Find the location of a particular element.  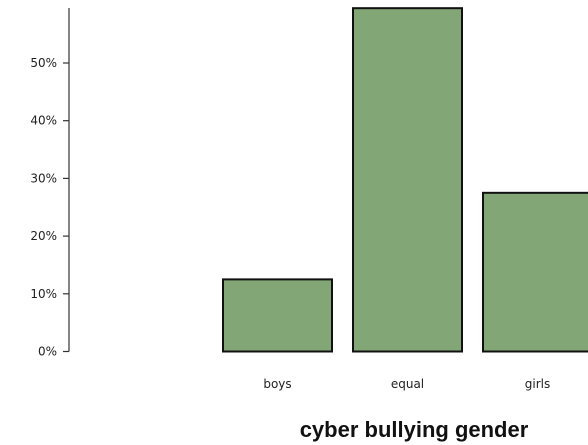

y-tick-label: 40% is located at coordinates (43, 121).